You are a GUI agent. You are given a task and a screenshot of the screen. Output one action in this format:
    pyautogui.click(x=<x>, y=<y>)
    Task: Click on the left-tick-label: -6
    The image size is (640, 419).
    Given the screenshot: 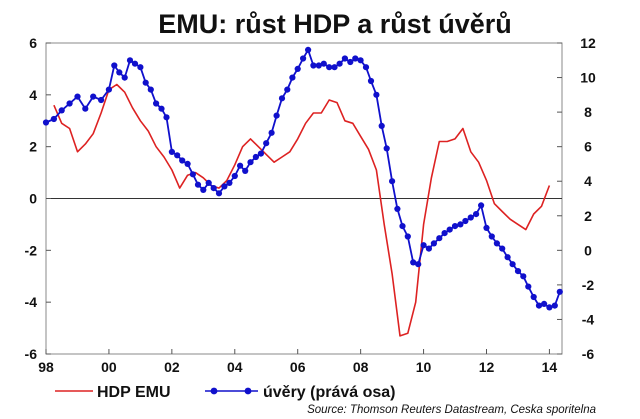 What is the action you would take?
    pyautogui.click(x=31, y=354)
    